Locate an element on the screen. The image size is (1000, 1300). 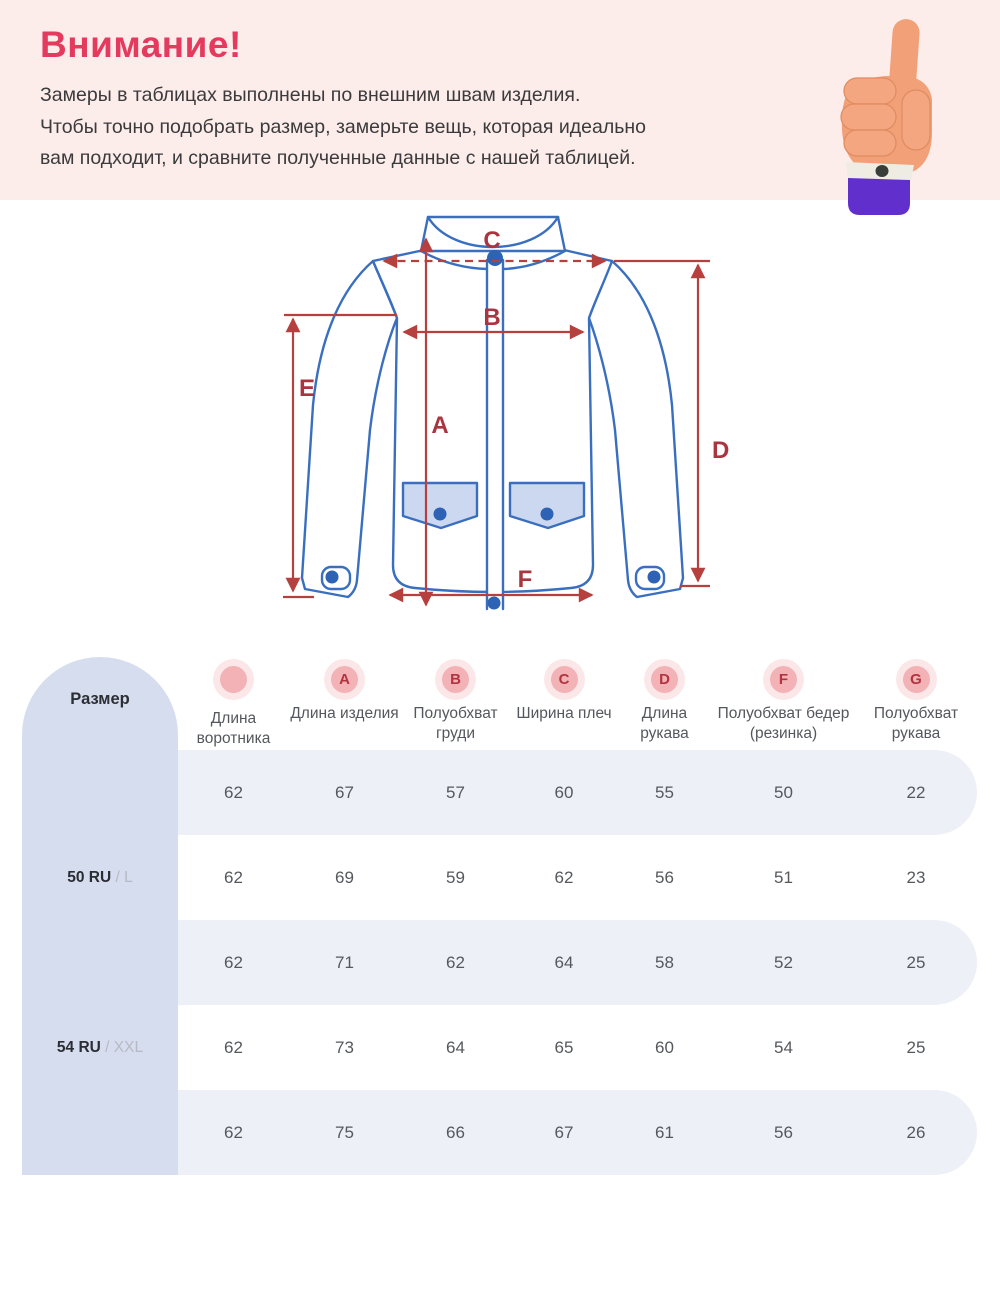
size-intl: / L is located at coordinates (124, 877).